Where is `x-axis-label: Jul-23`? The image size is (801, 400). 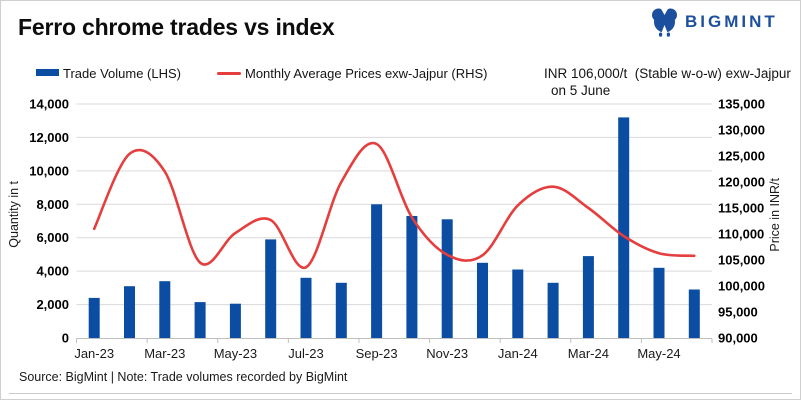 x-axis-label: Jul-23 is located at coordinates (305, 353).